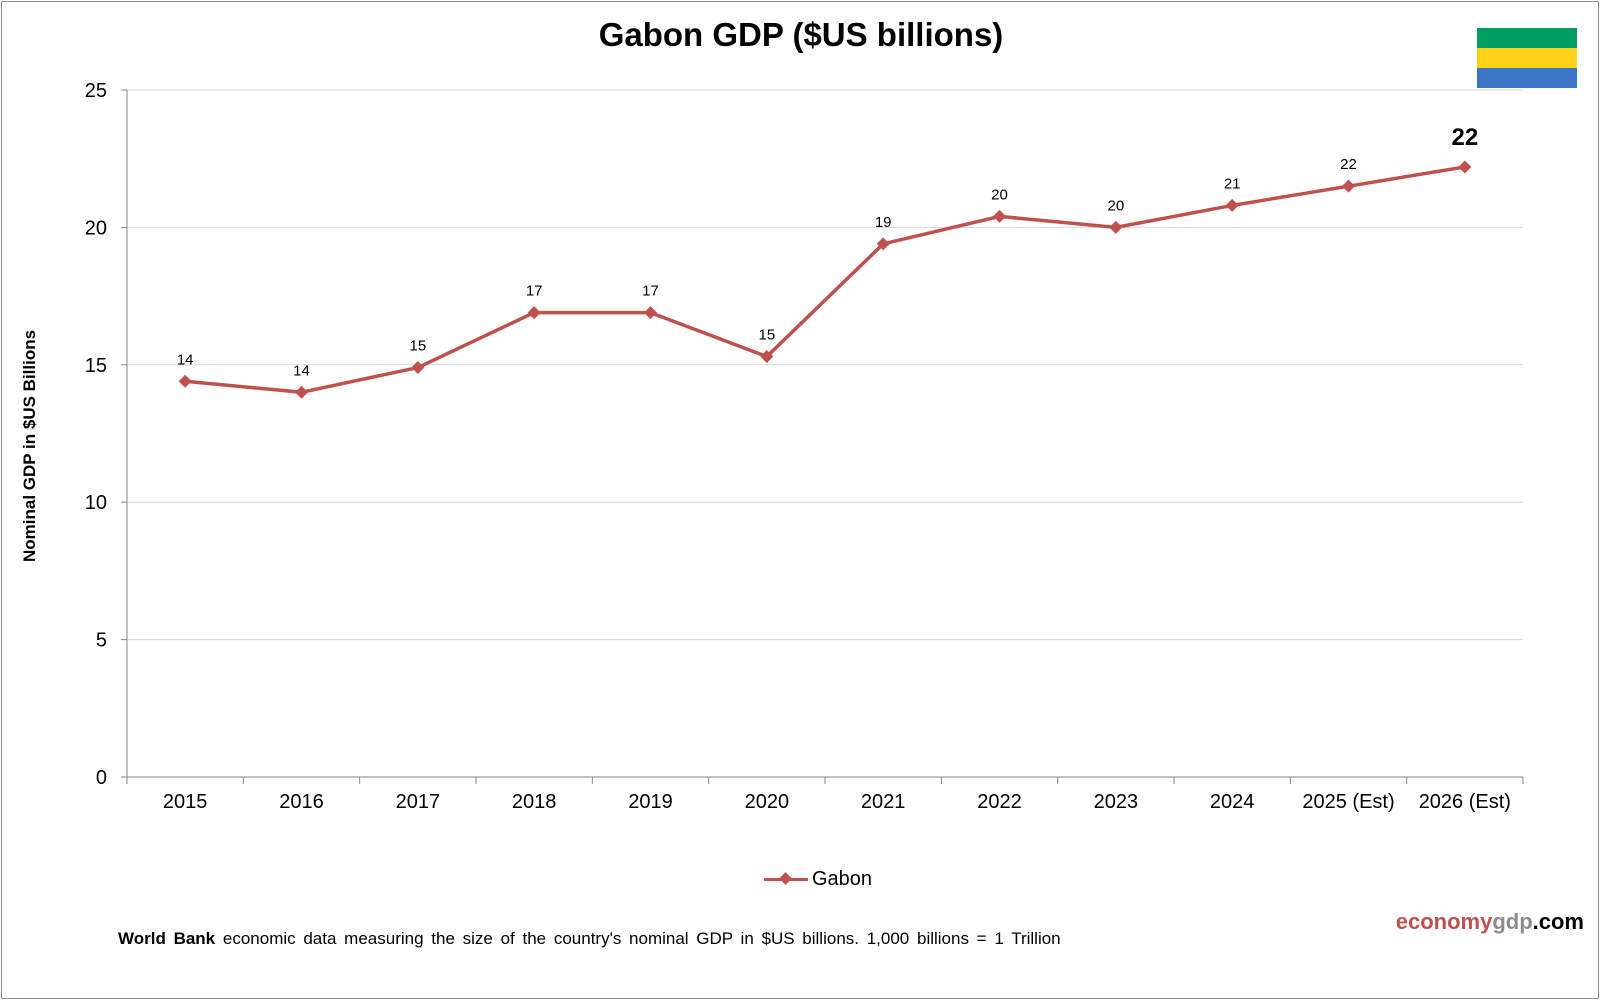 Image resolution: width=1602 pixels, height=1002 pixels. I want to click on flag-stripe-yellow, so click(1527, 58).